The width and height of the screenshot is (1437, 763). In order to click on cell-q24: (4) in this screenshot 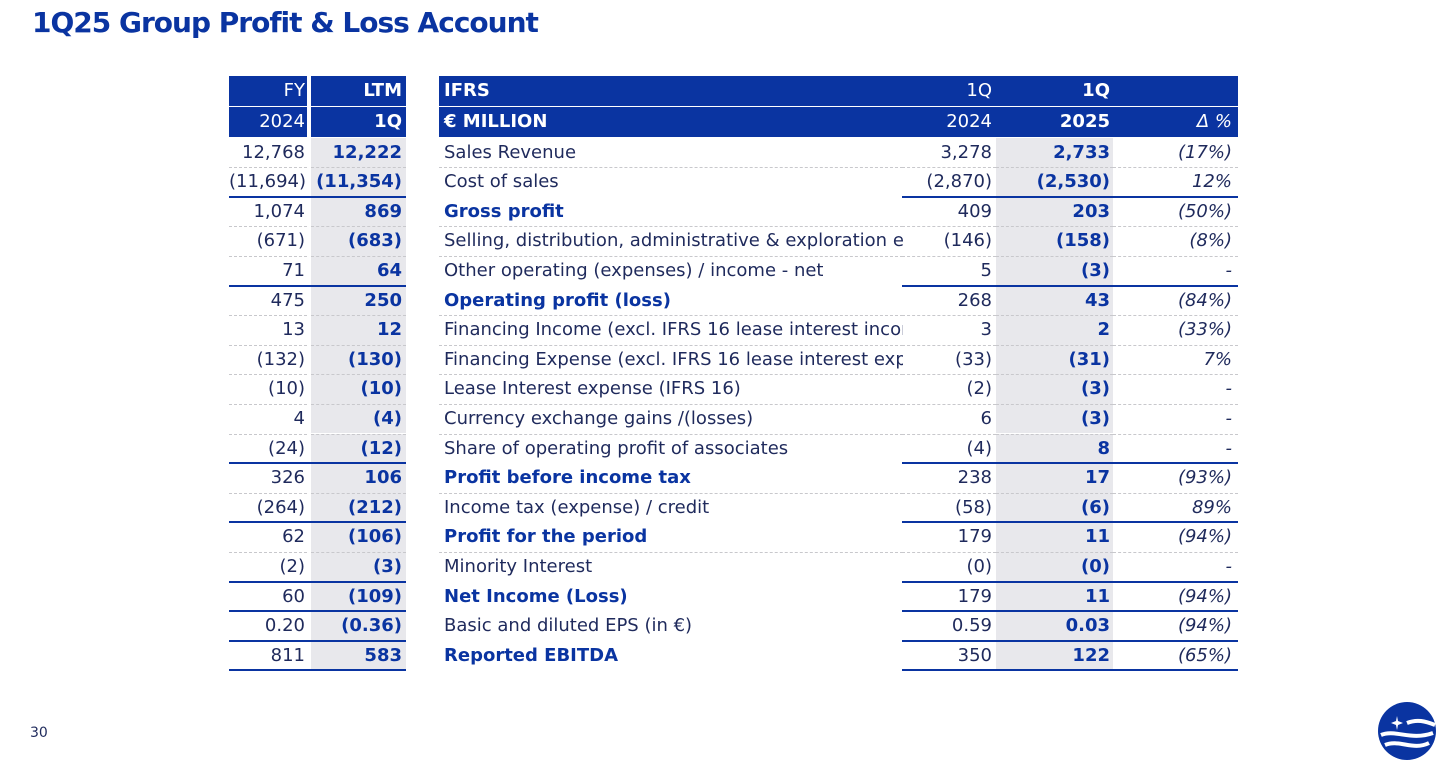, I will do `click(979, 448)`.